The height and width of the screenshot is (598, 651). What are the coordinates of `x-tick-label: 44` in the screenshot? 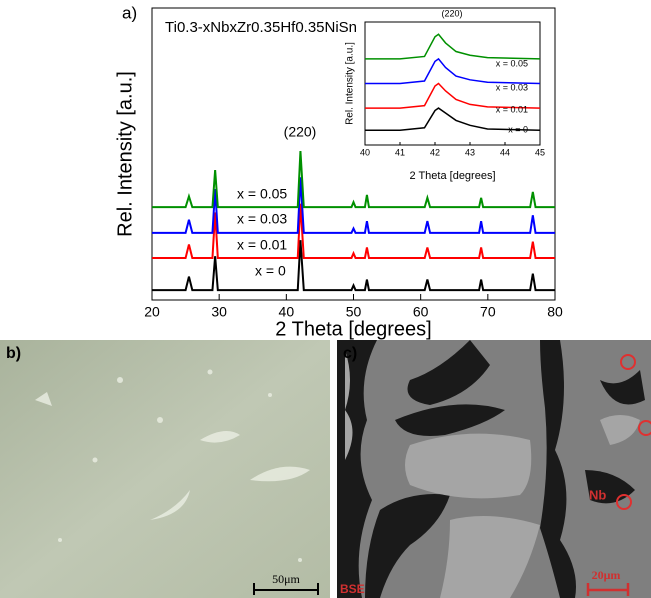 It's located at (505, 152).